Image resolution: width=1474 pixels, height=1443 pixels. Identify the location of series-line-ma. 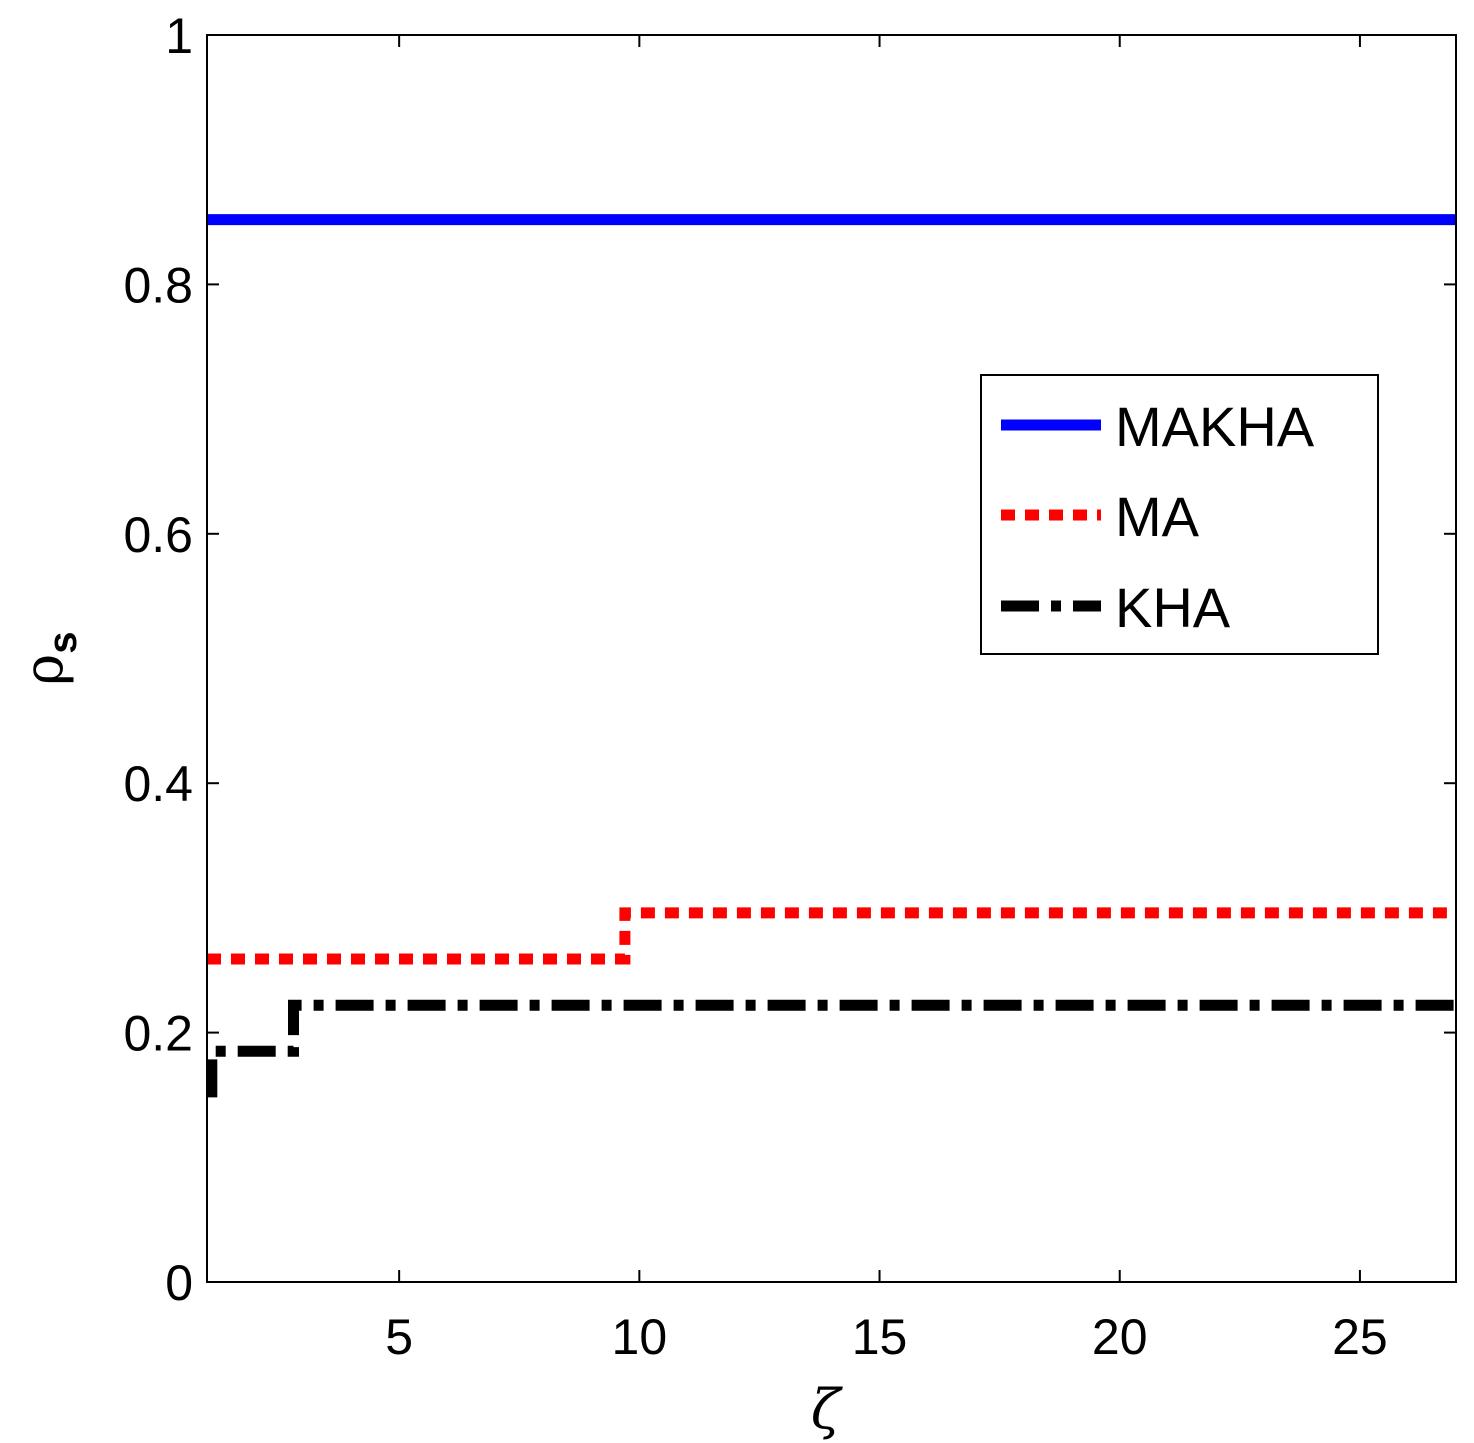
(831, 936).